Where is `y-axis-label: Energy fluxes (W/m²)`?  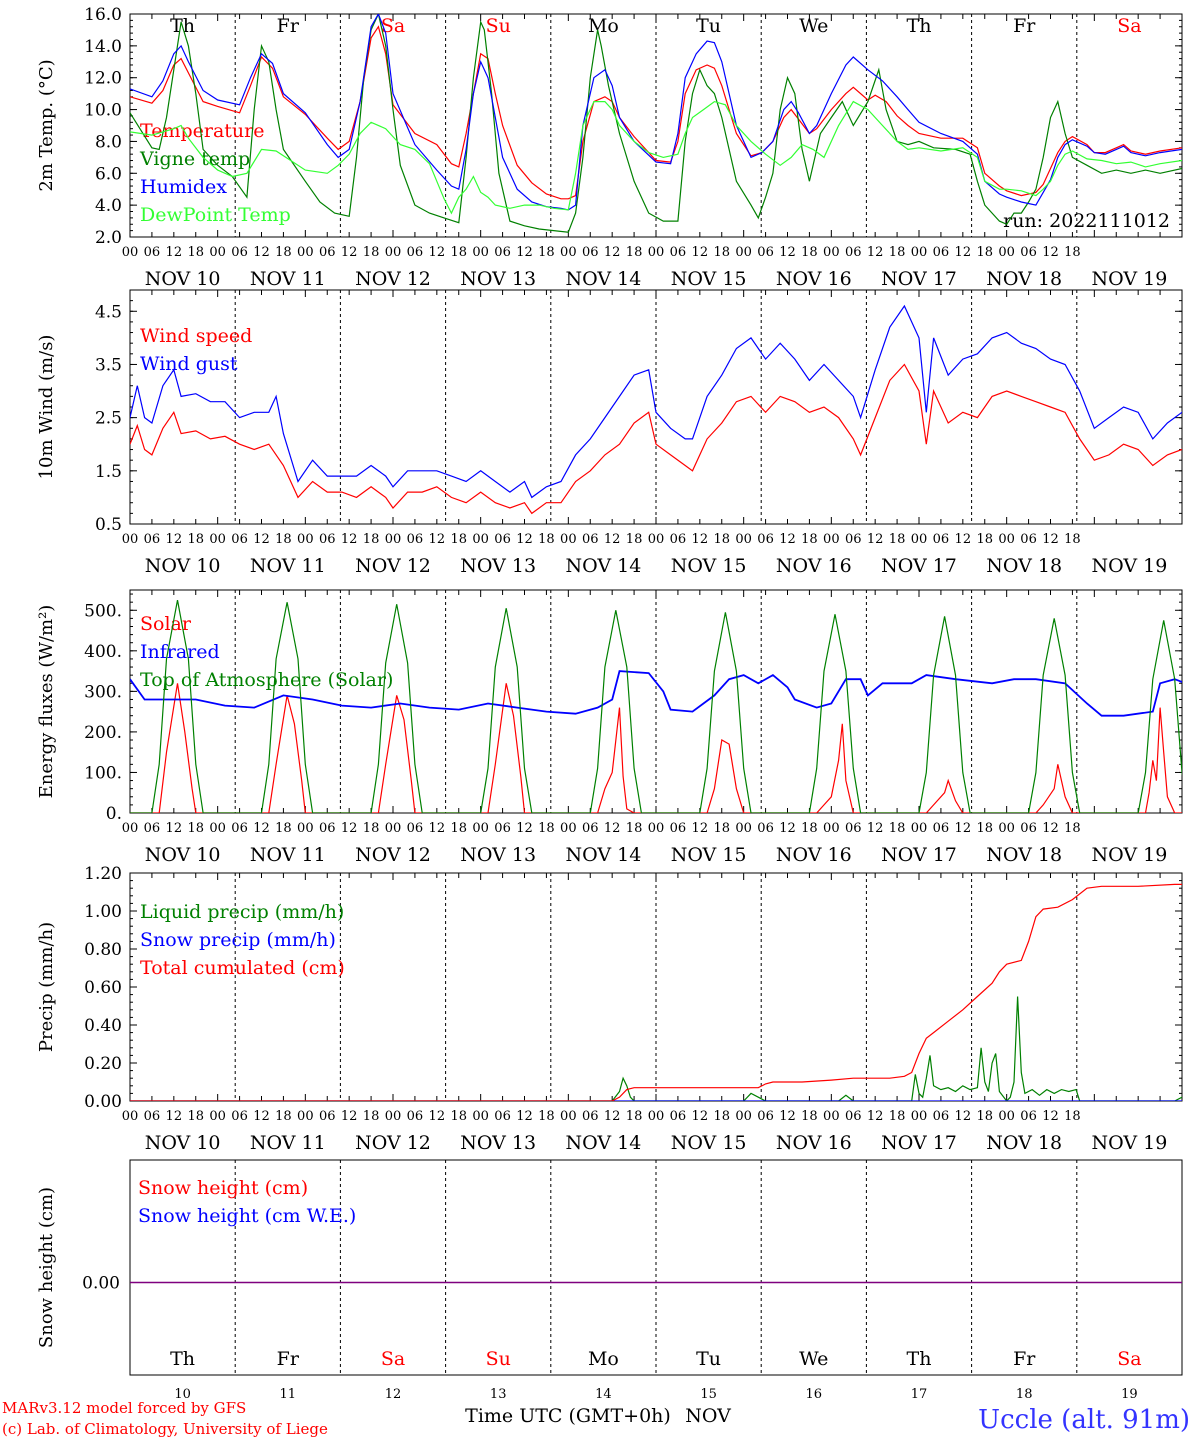
y-axis-label: Energy fluxes (W/m²) is located at coordinates (46, 702).